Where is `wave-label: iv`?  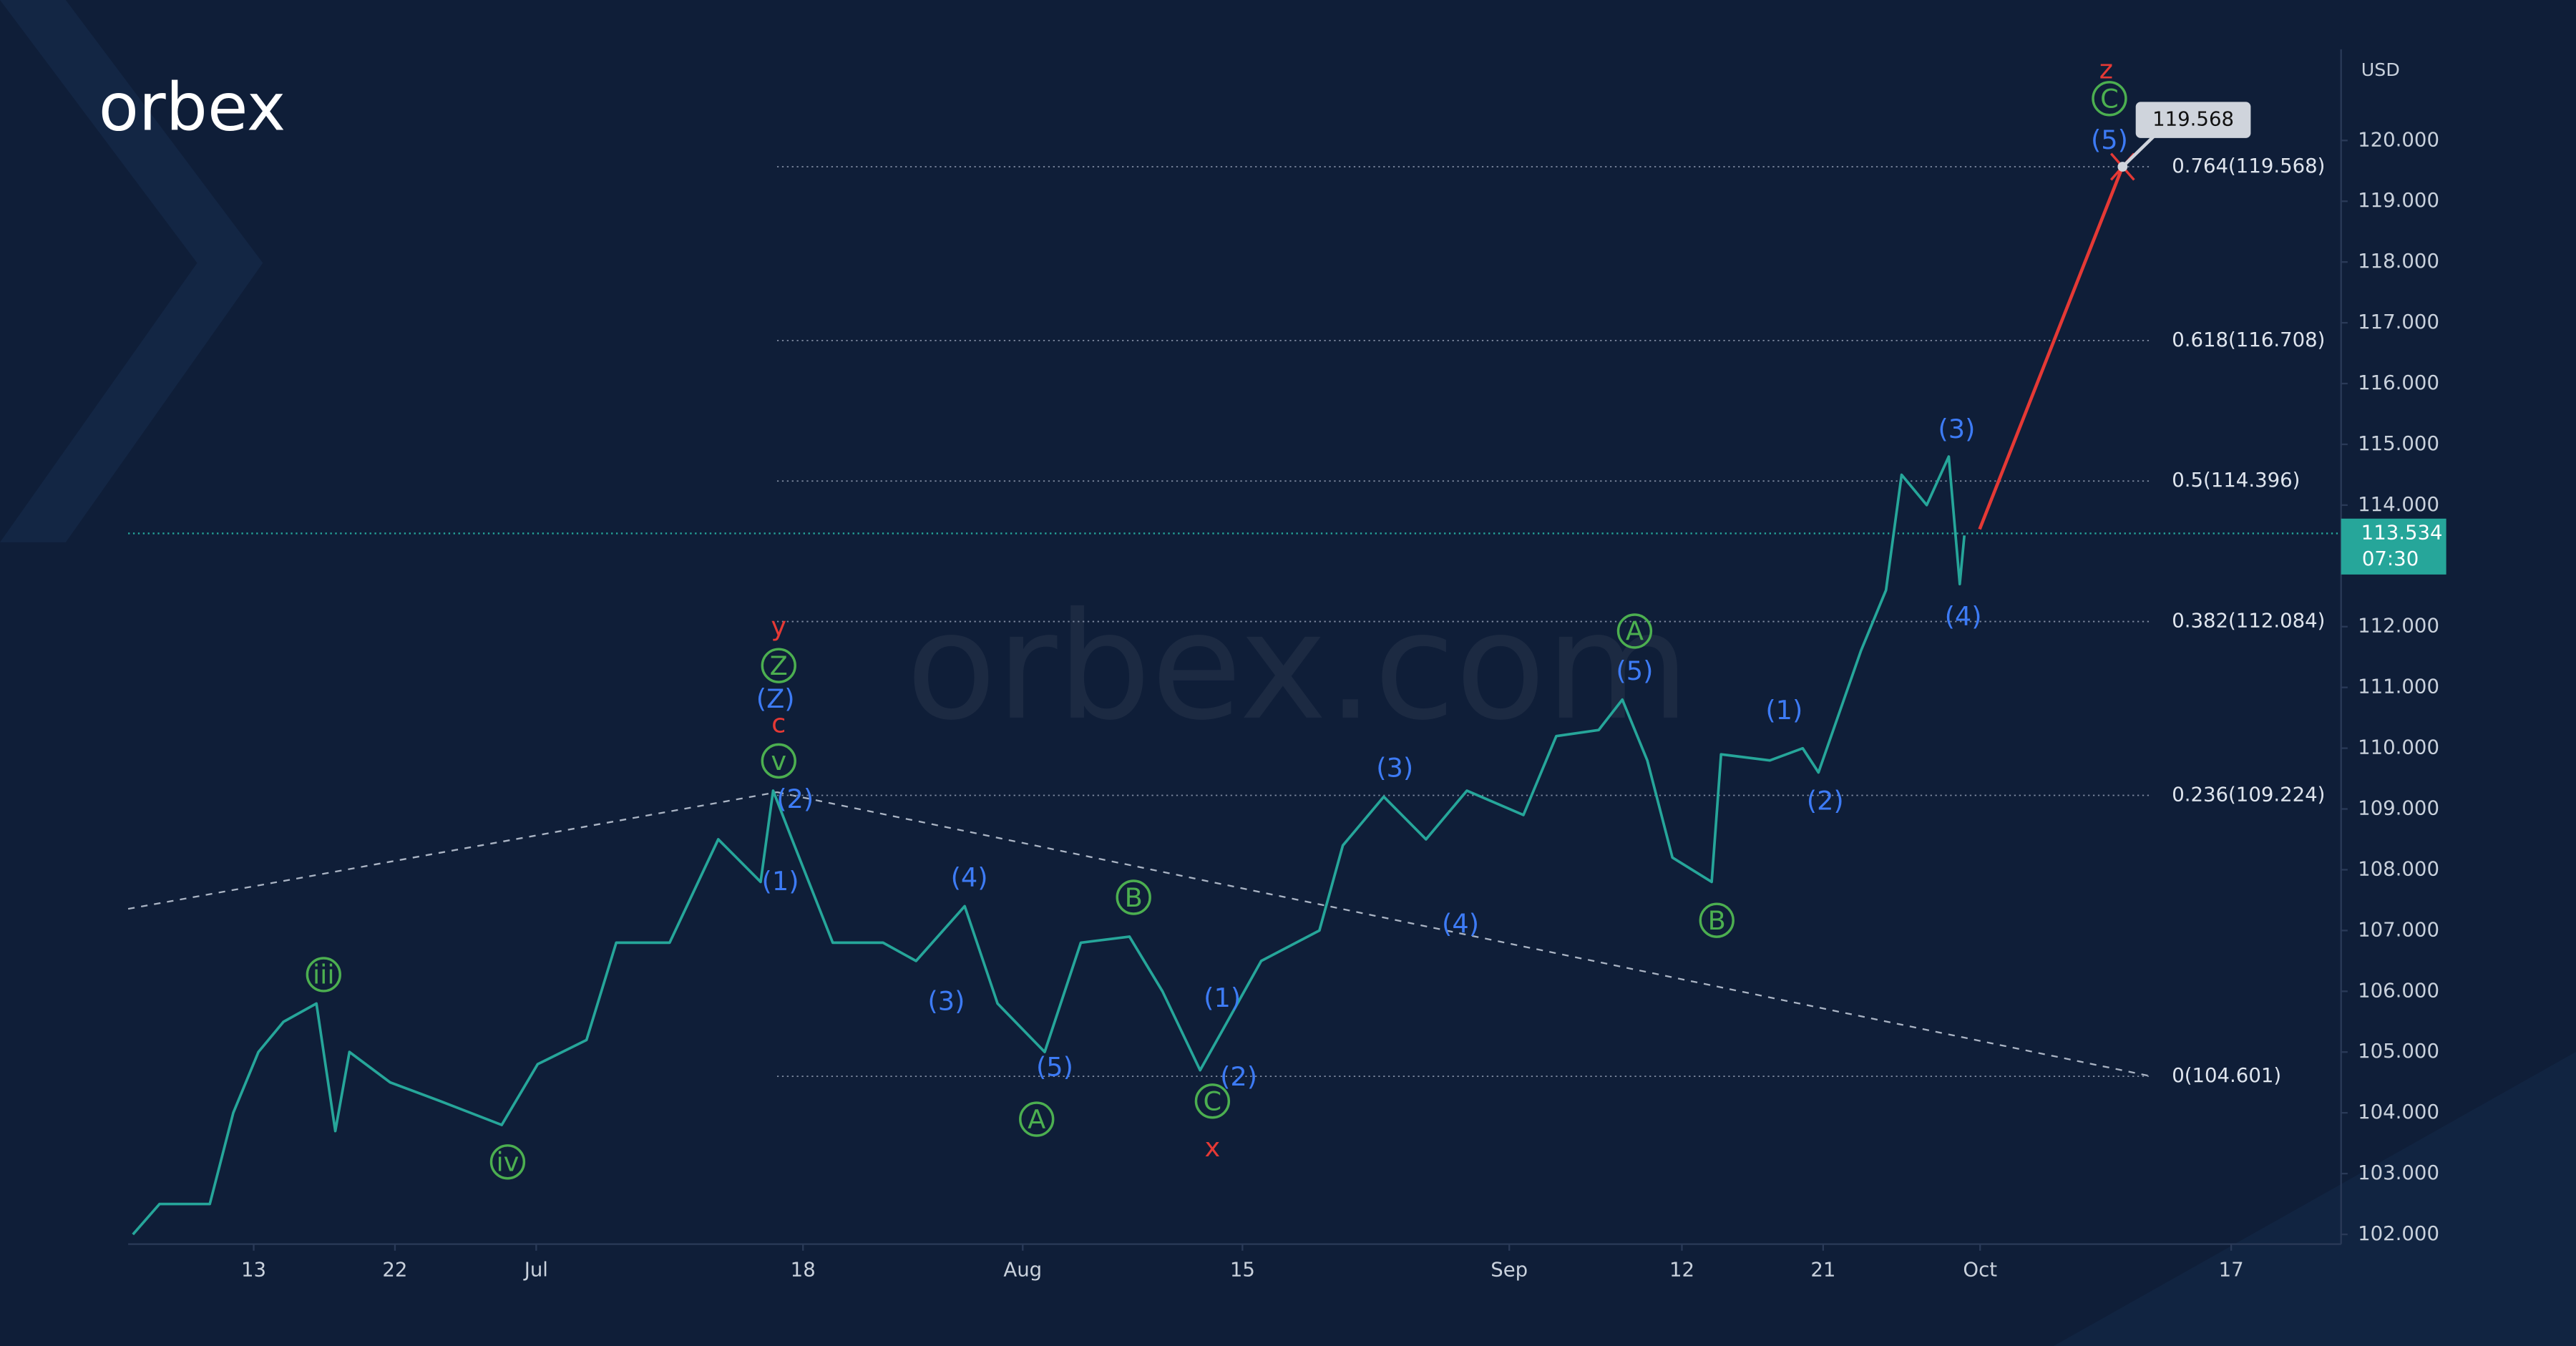
wave-label: iv is located at coordinates (507, 1162).